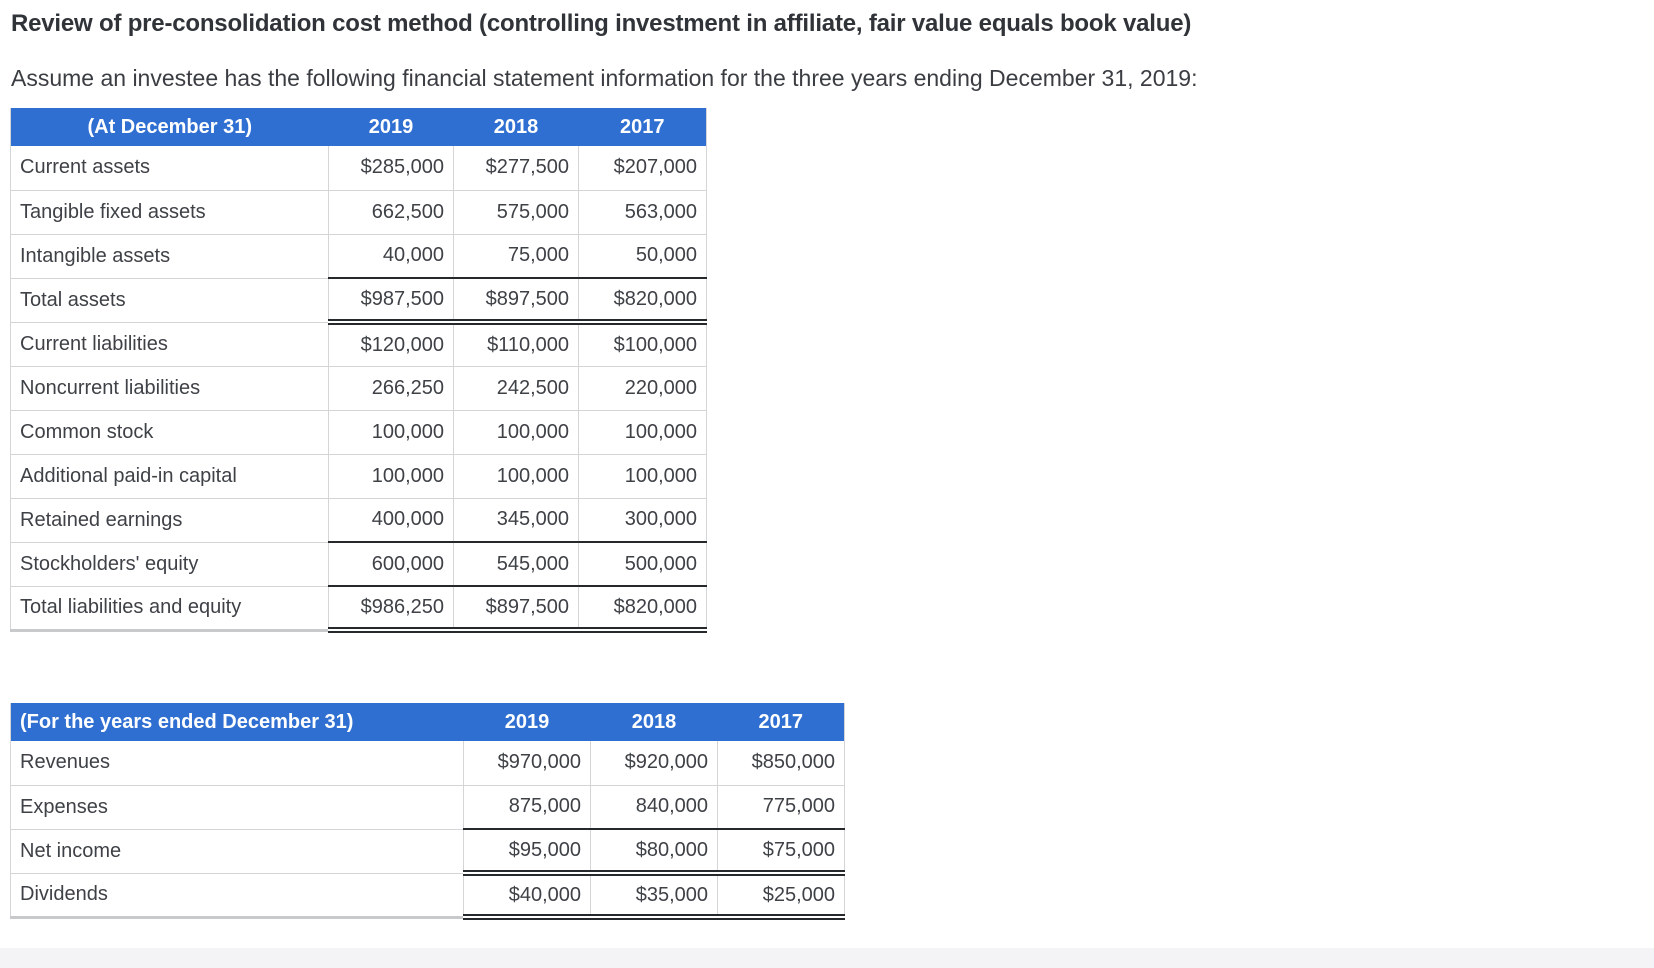 This screenshot has height=968, width=1654. What do you see at coordinates (169, 344) in the screenshot?
I see `row-label-cell: Current liabilities` at bounding box center [169, 344].